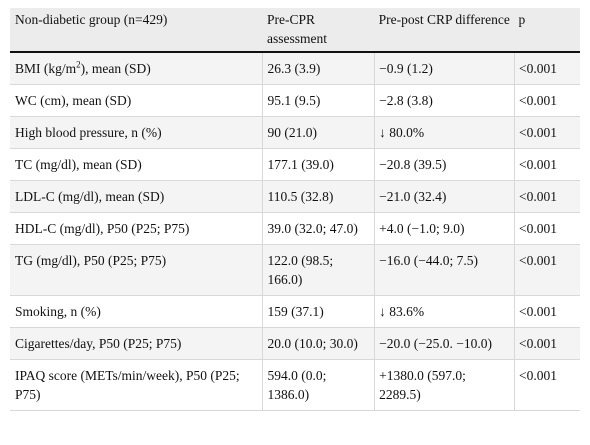 Image resolution: width=590 pixels, height=445 pixels. Describe the element at coordinates (444, 100) in the screenshot. I see `row-diff: −2.8 (3.8)` at that location.